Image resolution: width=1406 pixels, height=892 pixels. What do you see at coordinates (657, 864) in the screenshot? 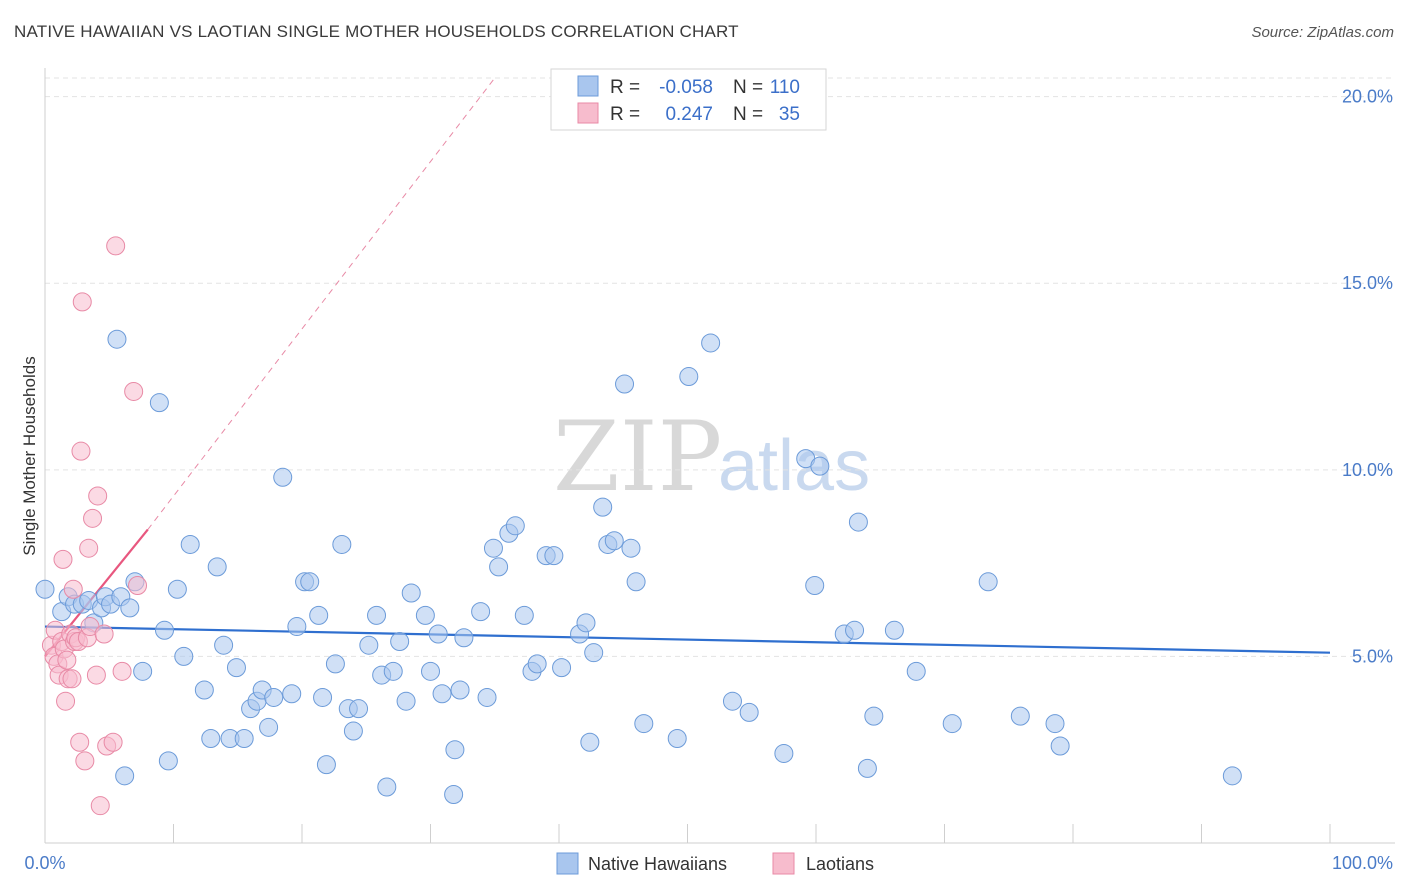
I see `series-legend-label-native-hawaiians: Native Hawaiians` at bounding box center [657, 864].